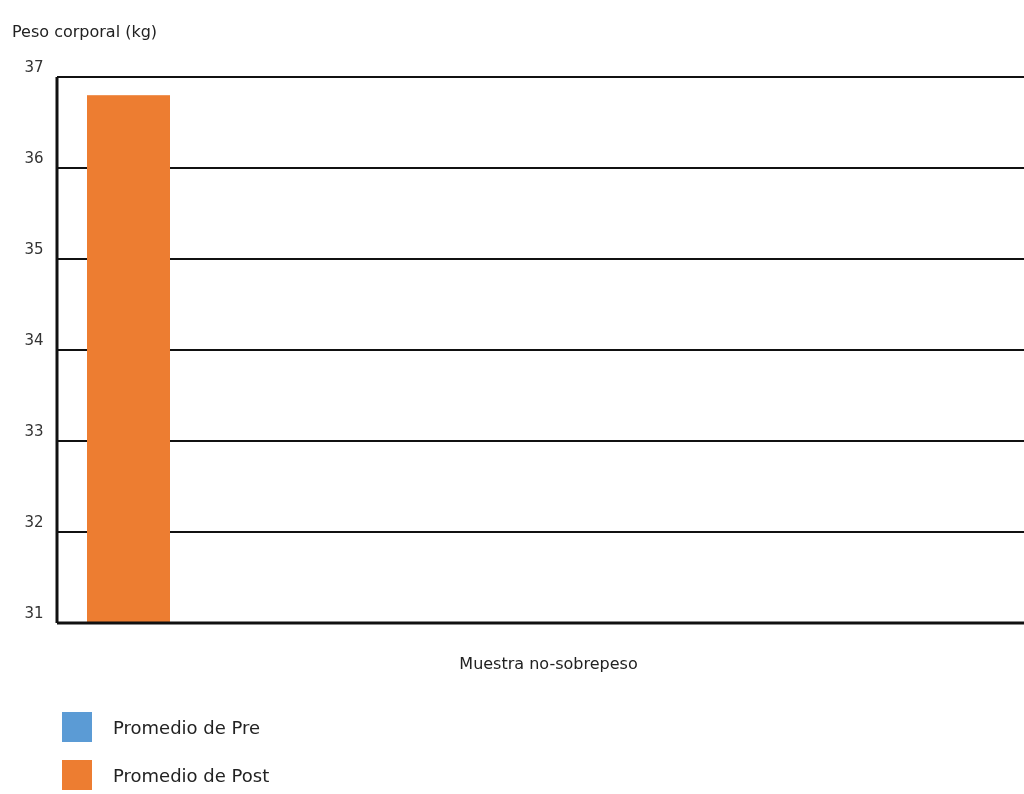 The height and width of the screenshot is (794, 1024). What do you see at coordinates (34, 67) in the screenshot?
I see `y-tick-label: 37` at bounding box center [34, 67].